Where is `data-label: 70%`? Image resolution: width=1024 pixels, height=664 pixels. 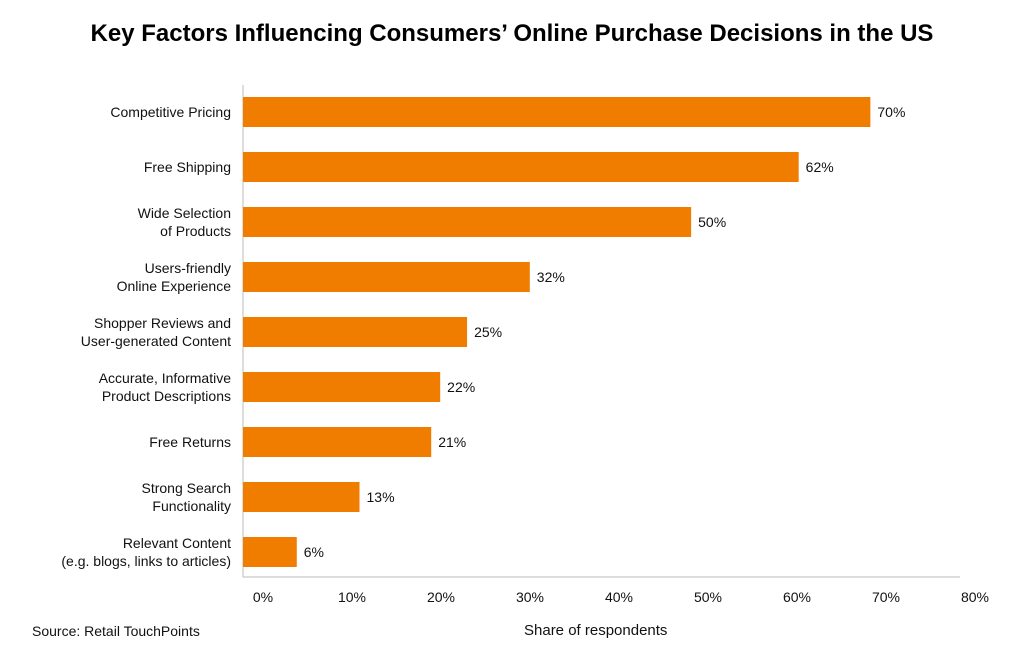
data-label: 70% is located at coordinates (891, 112).